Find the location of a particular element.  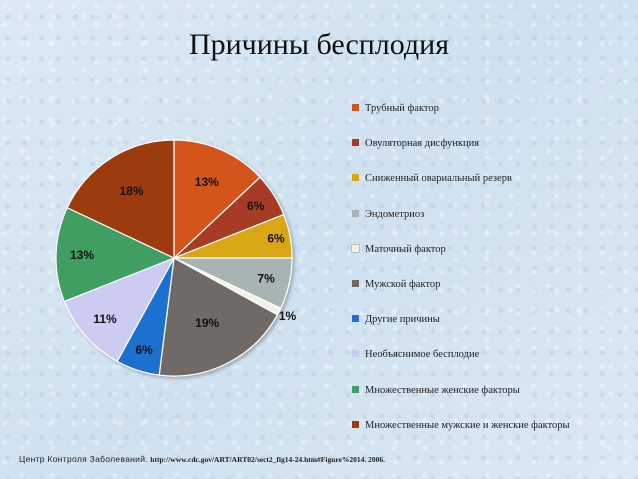

slice-label: 19% is located at coordinates (207, 323).